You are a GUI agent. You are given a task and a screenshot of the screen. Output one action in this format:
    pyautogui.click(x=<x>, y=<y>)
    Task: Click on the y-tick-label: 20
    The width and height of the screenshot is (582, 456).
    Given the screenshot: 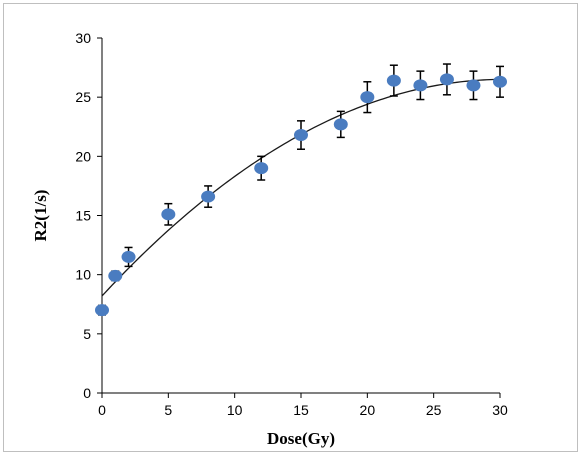 What is the action you would take?
    pyautogui.click(x=83, y=156)
    